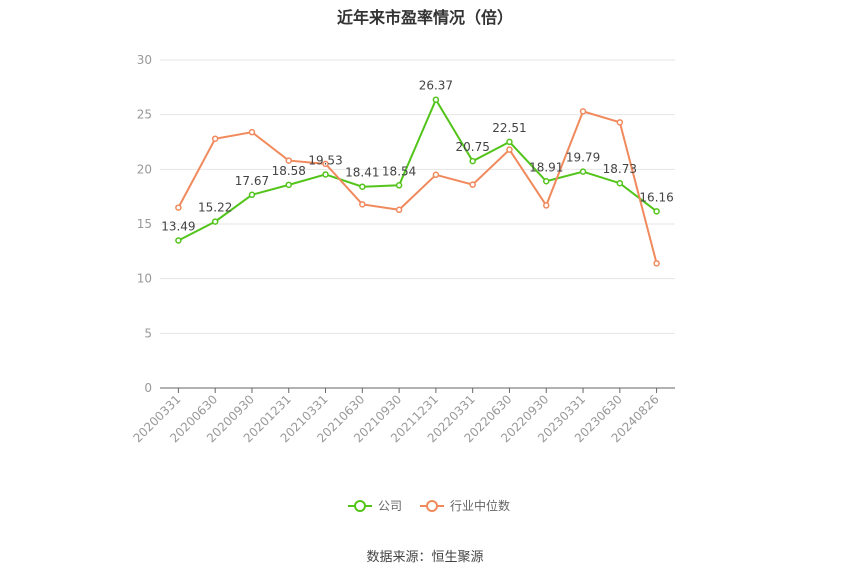 Image resolution: width=850 pixels, height=575 pixels. I want to click on data-label: 20.75, so click(472, 147).